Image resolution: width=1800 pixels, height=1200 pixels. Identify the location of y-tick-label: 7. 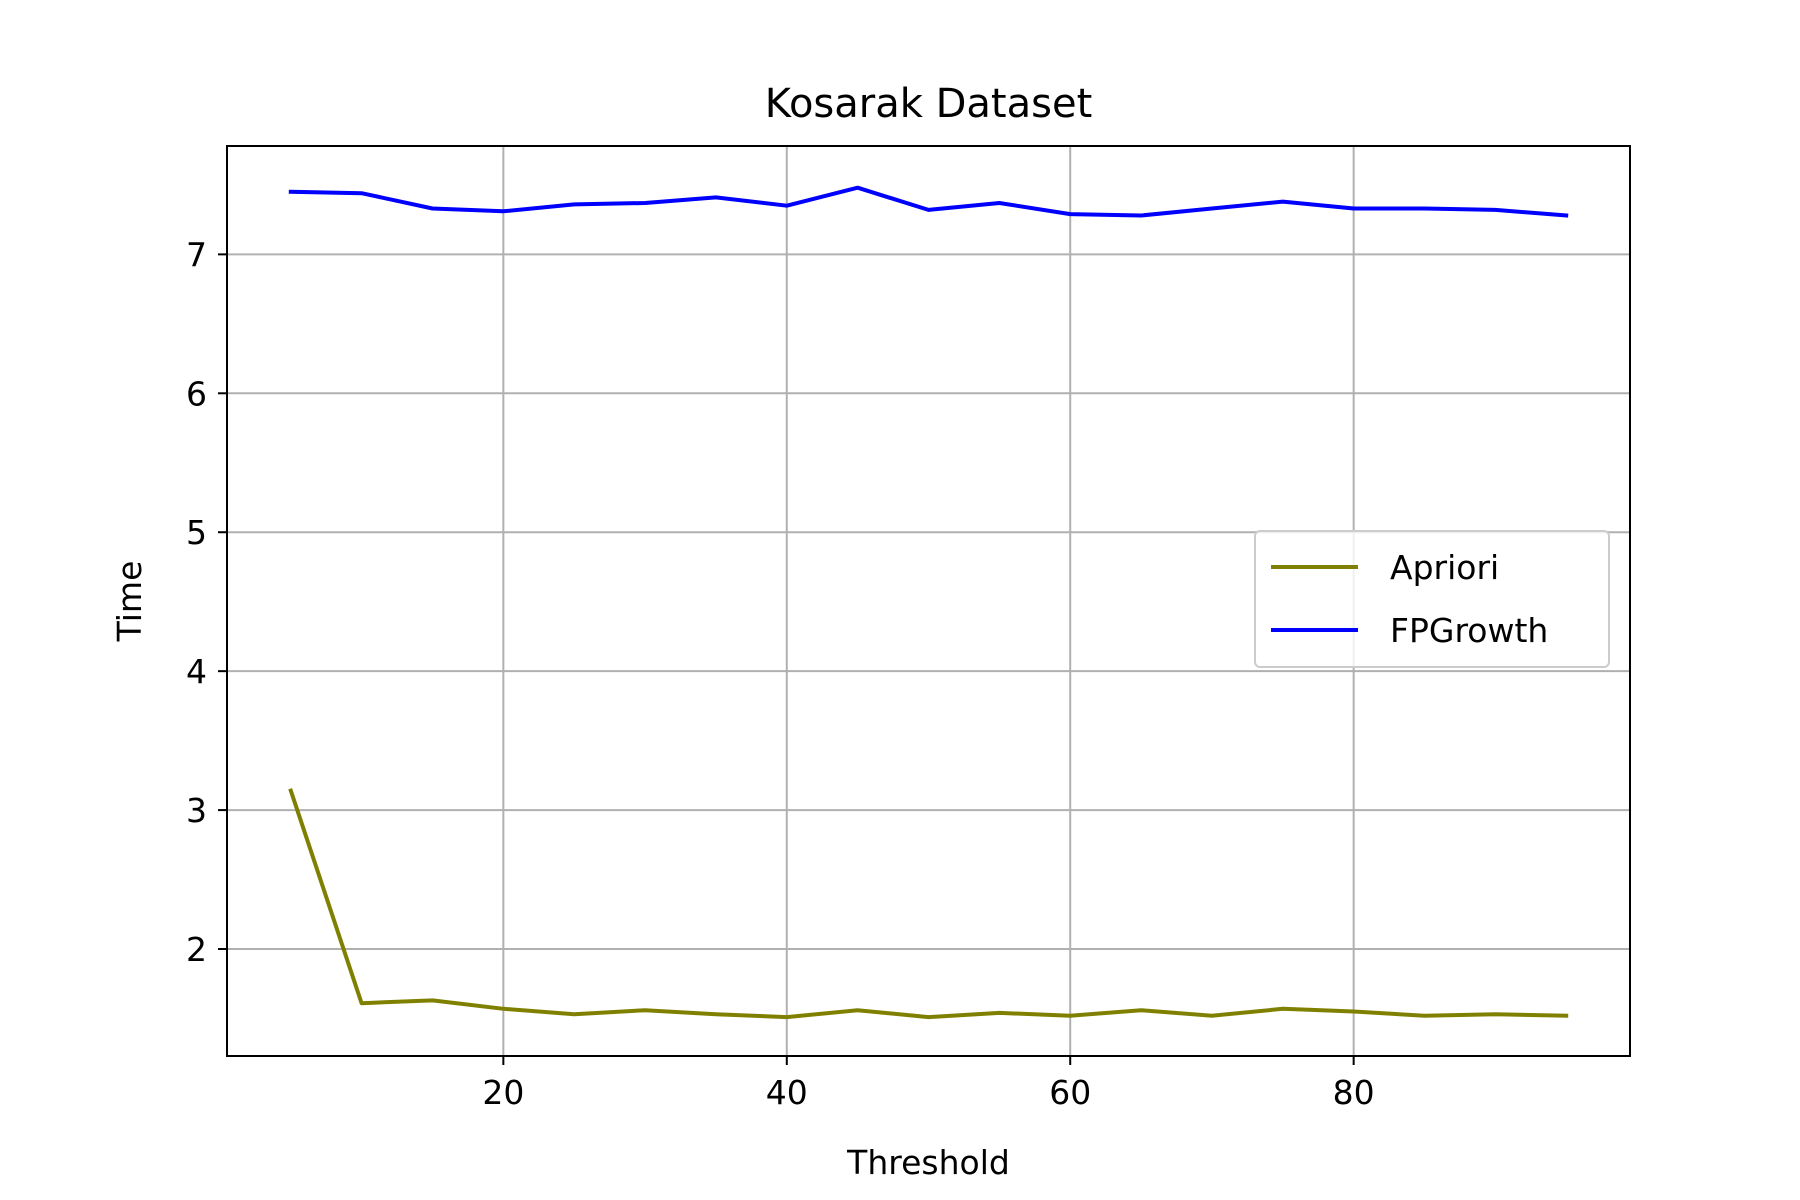
(196, 254).